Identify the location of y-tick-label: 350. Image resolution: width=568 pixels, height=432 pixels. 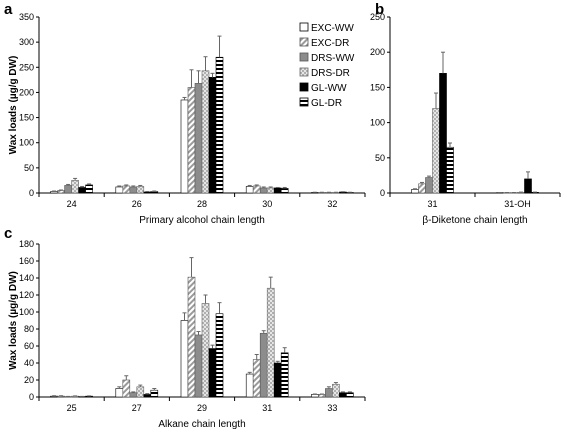
(26, 17).